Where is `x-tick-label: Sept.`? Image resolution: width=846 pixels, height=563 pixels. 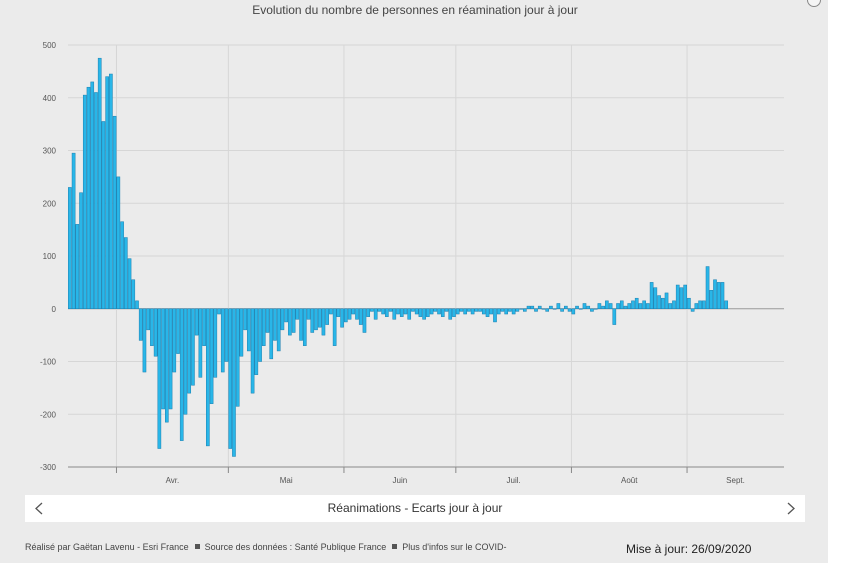
x-tick-label: Sept. is located at coordinates (735, 480).